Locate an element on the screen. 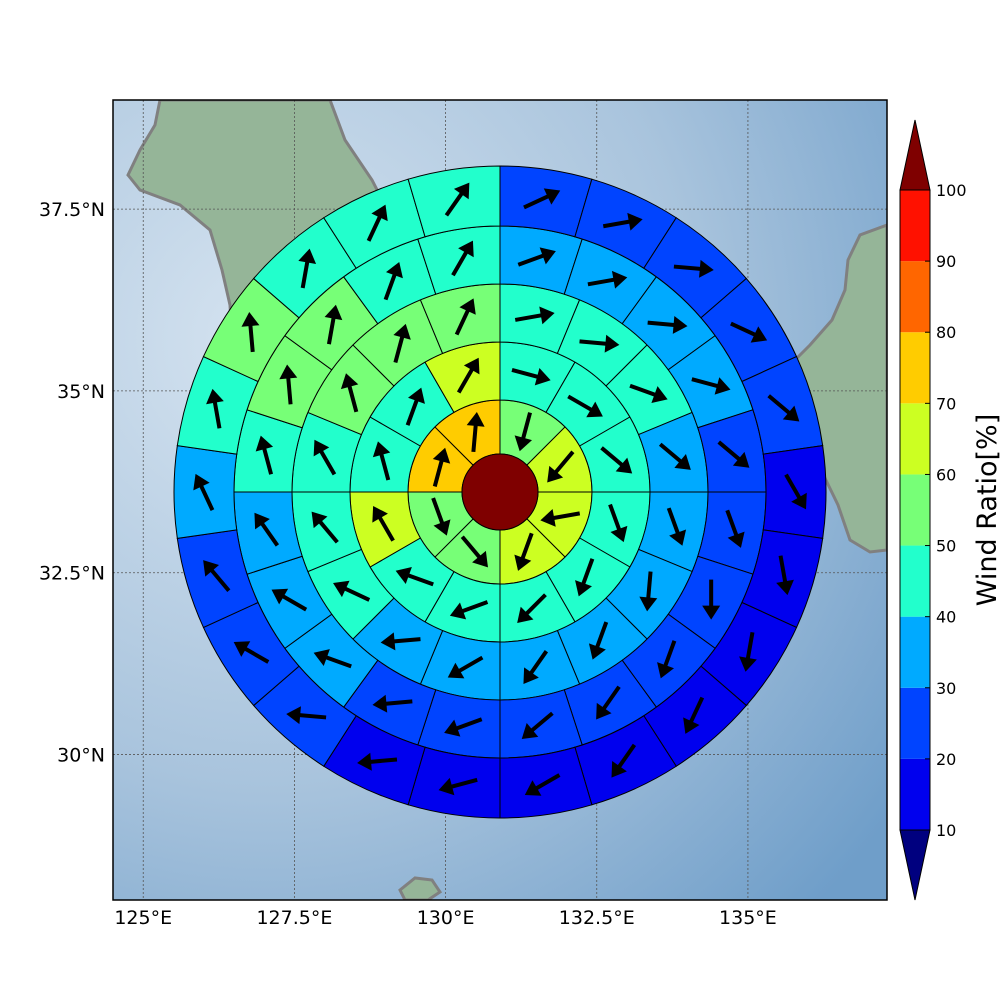 This screenshot has height=1000, width=1000. wind-arrow-r3-s8 is located at coordinates (608, 702).